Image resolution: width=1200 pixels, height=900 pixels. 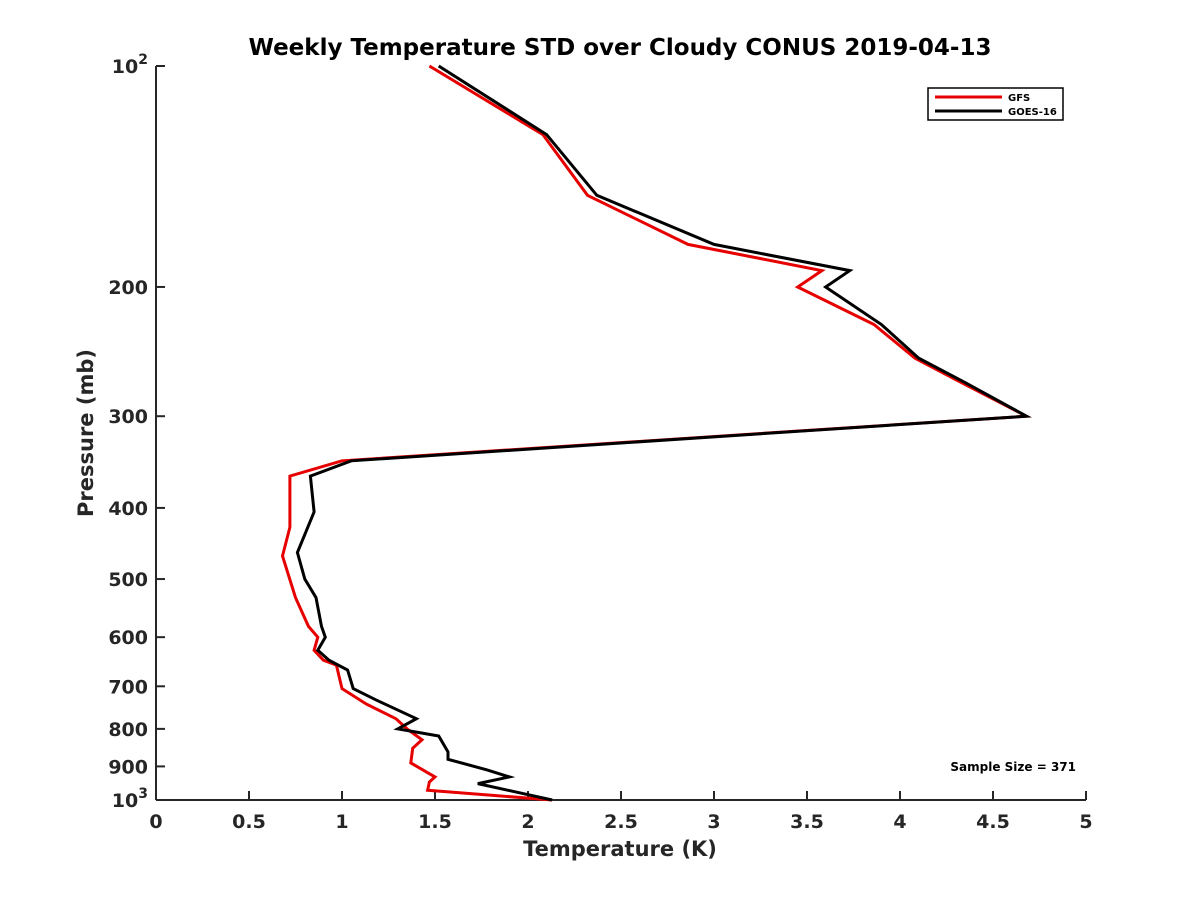 I want to click on y-tick-label: 400, so click(x=128, y=509).